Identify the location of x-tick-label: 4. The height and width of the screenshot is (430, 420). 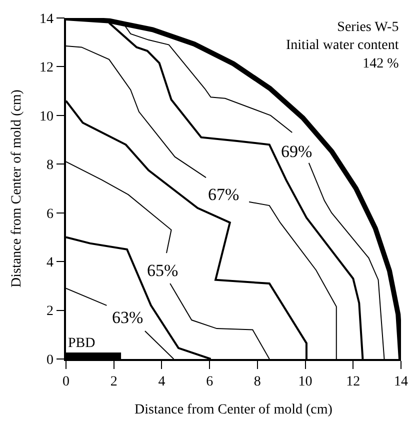
(162, 382).